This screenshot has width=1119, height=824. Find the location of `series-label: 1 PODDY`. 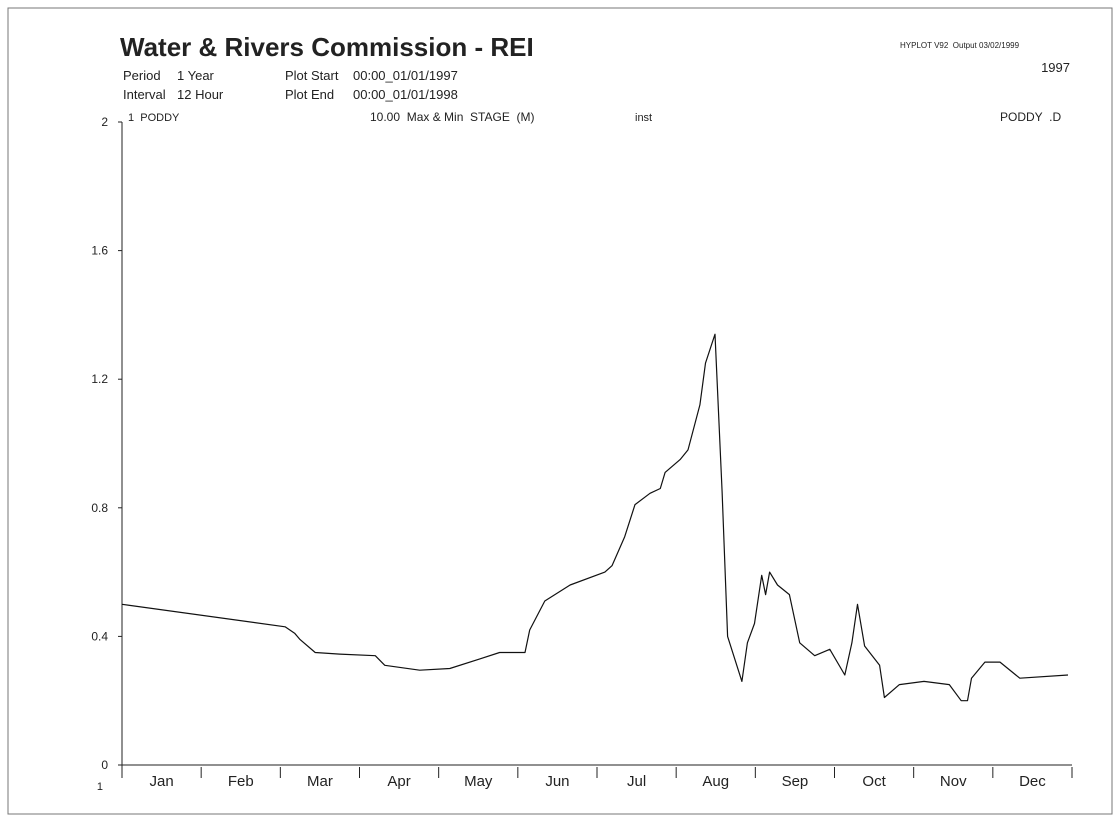

series-label: 1 PODDY is located at coordinates (154, 118).